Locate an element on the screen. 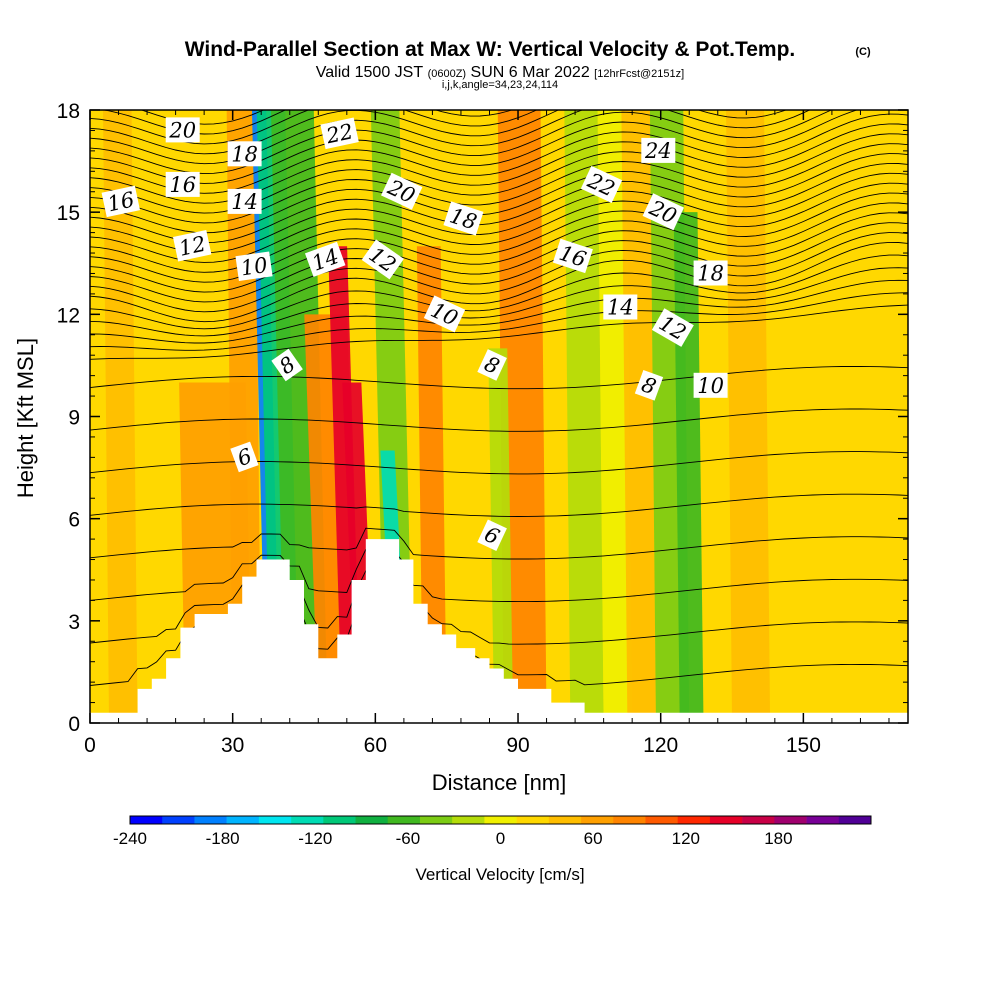 This screenshot has height=1000, width=1000. x-tick-label: 60 is located at coordinates (375, 745).